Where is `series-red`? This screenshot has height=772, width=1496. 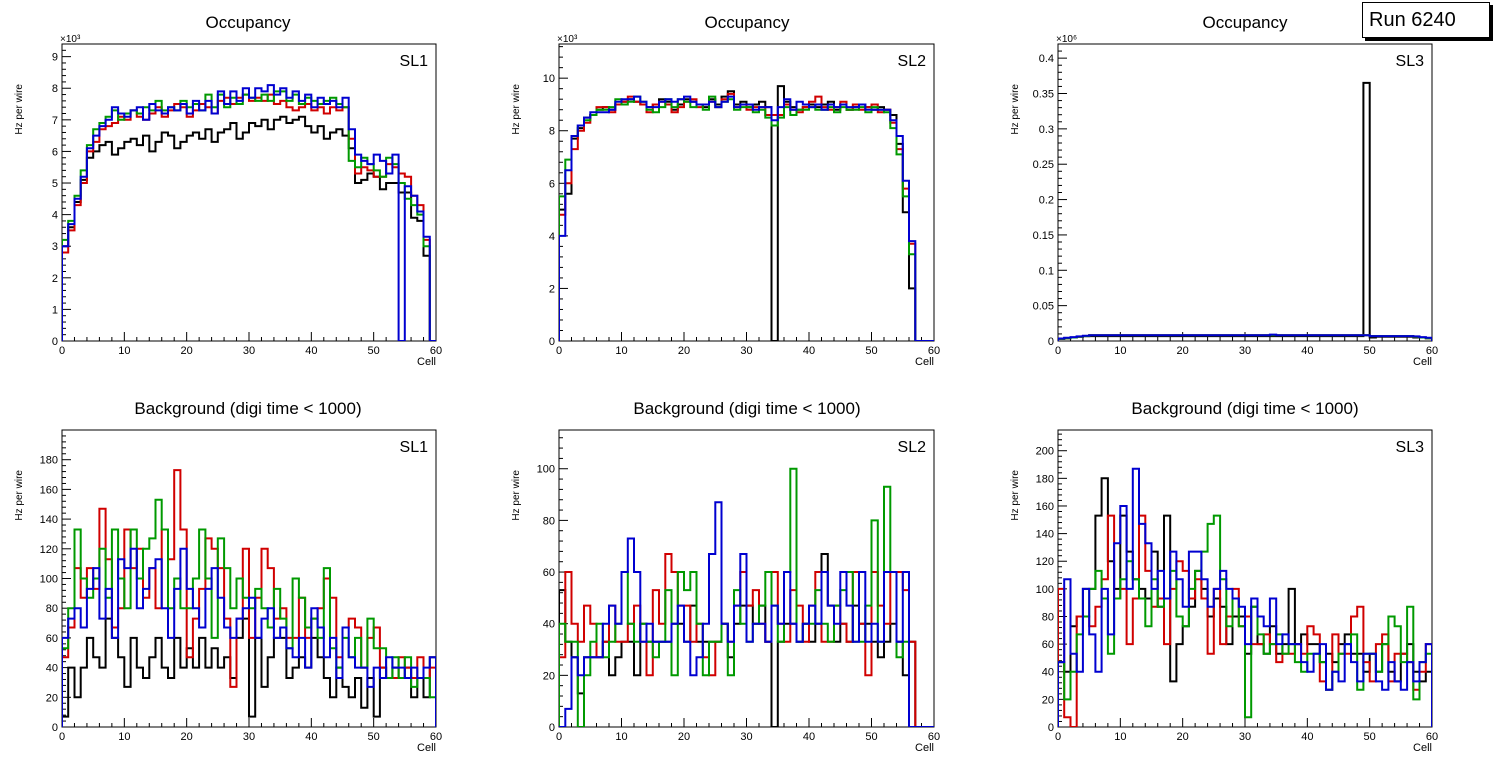
series-red is located at coordinates (746, 216).